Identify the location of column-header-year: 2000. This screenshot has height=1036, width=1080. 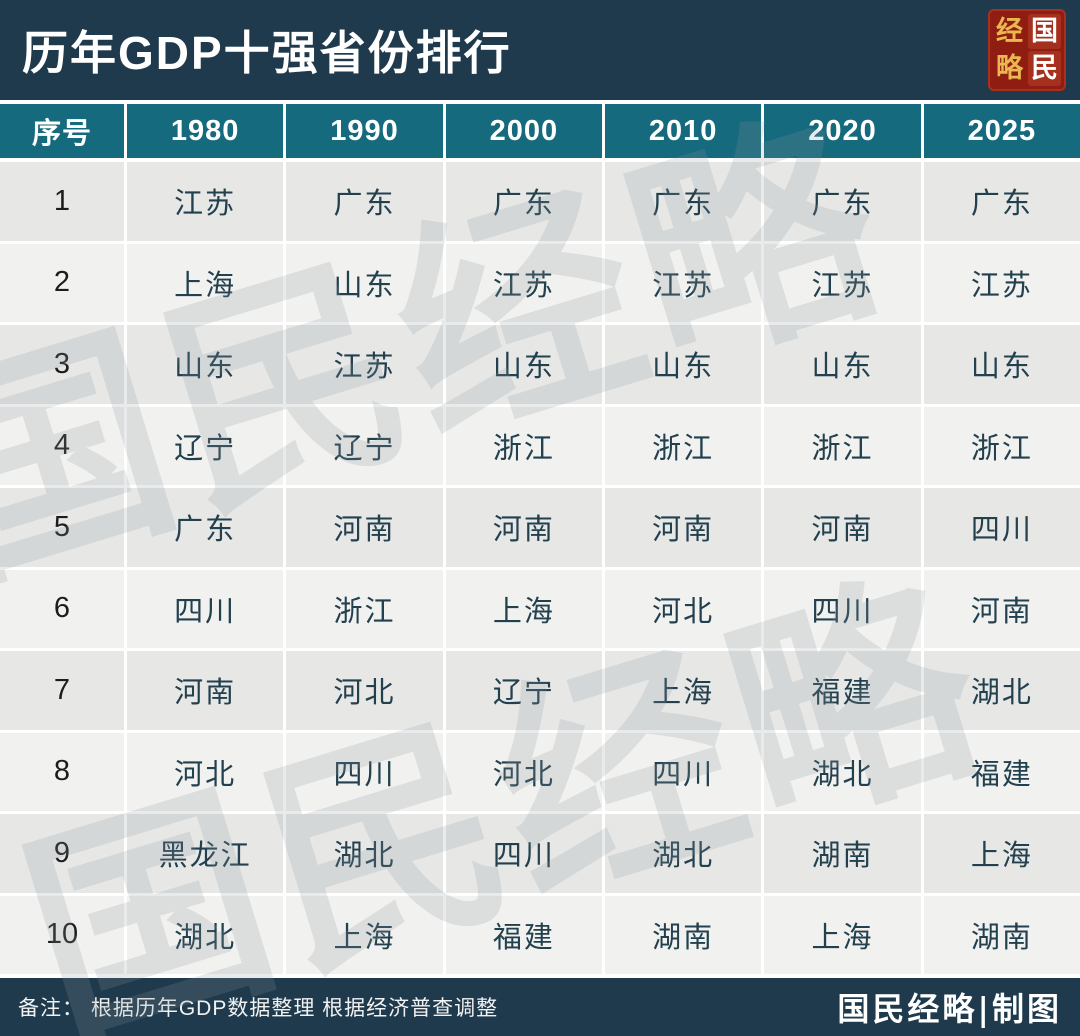
(523, 131).